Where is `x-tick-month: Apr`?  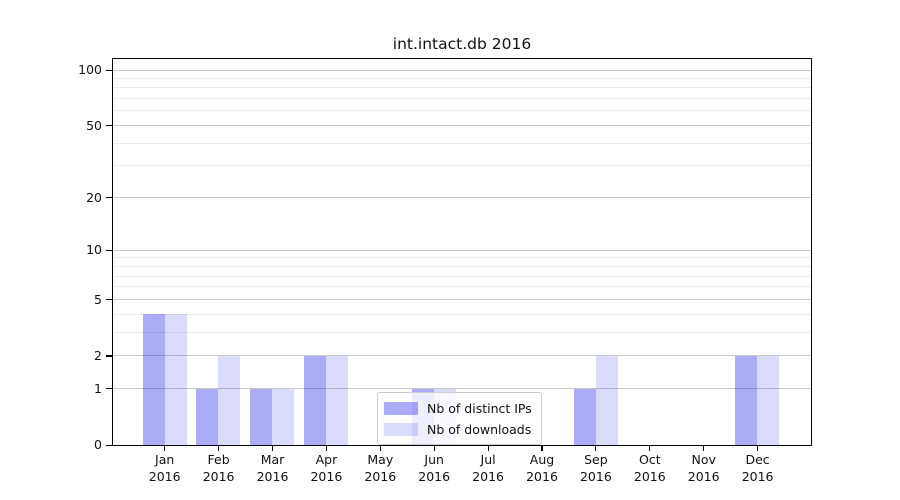
x-tick-month: Apr is located at coordinates (326, 459).